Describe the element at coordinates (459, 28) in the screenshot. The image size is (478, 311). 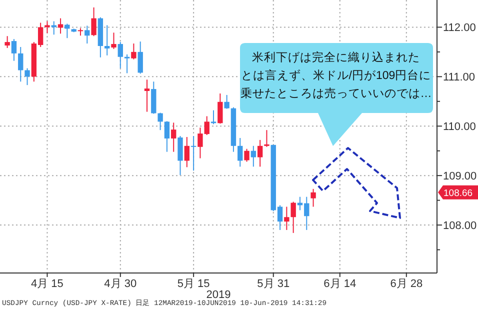
I see `y-tick-label: 112.00` at that location.